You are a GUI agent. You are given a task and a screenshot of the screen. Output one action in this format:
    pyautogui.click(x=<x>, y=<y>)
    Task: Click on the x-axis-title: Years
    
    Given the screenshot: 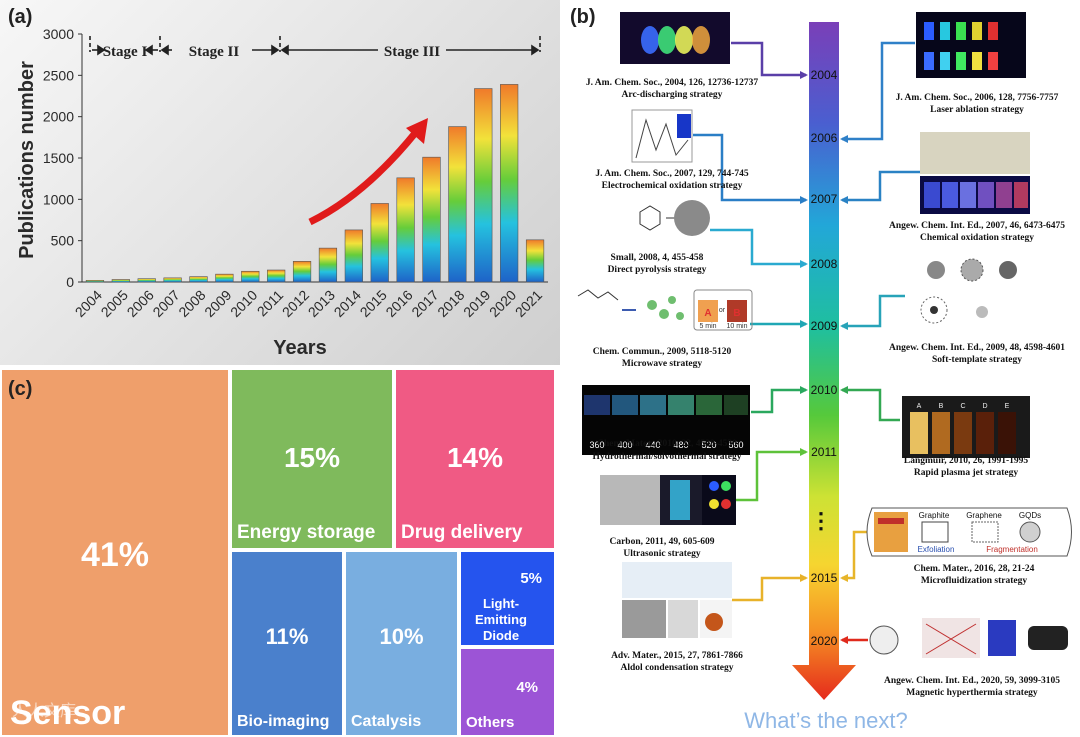 What is the action you would take?
    pyautogui.click(x=299, y=348)
    